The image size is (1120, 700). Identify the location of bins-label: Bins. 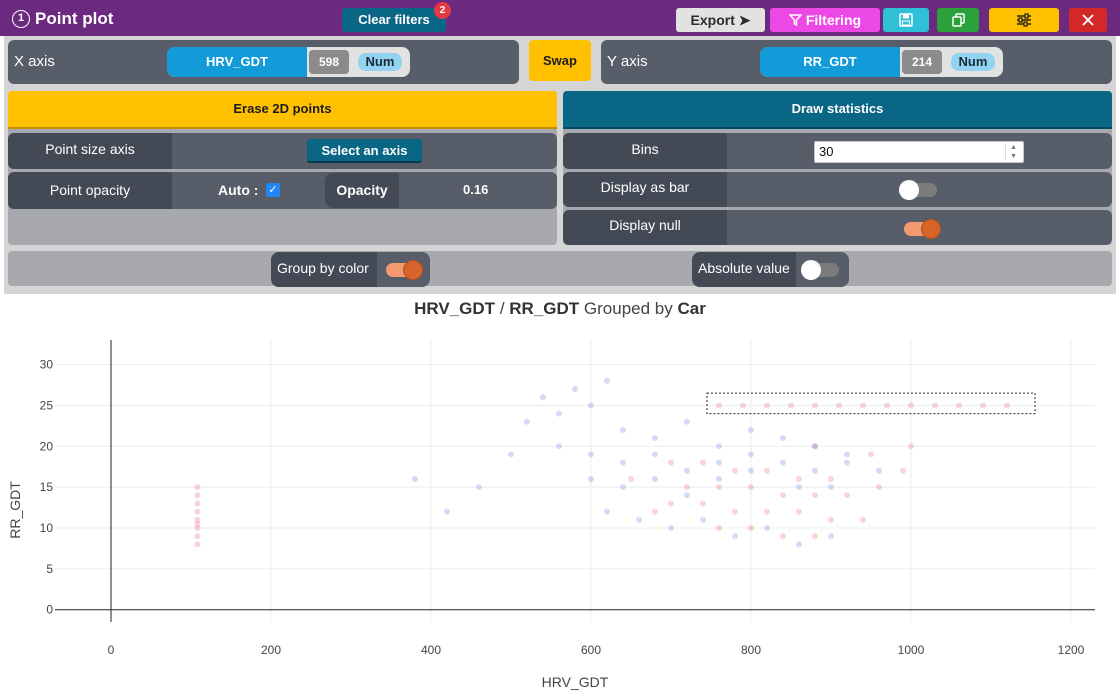
(645, 151).